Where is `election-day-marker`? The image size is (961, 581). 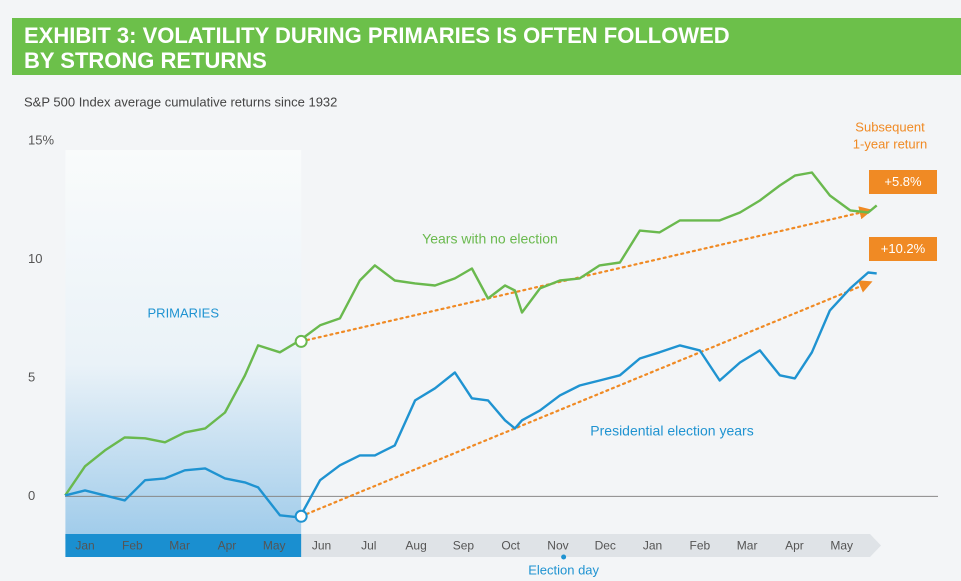 election-day-marker is located at coordinates (564, 557).